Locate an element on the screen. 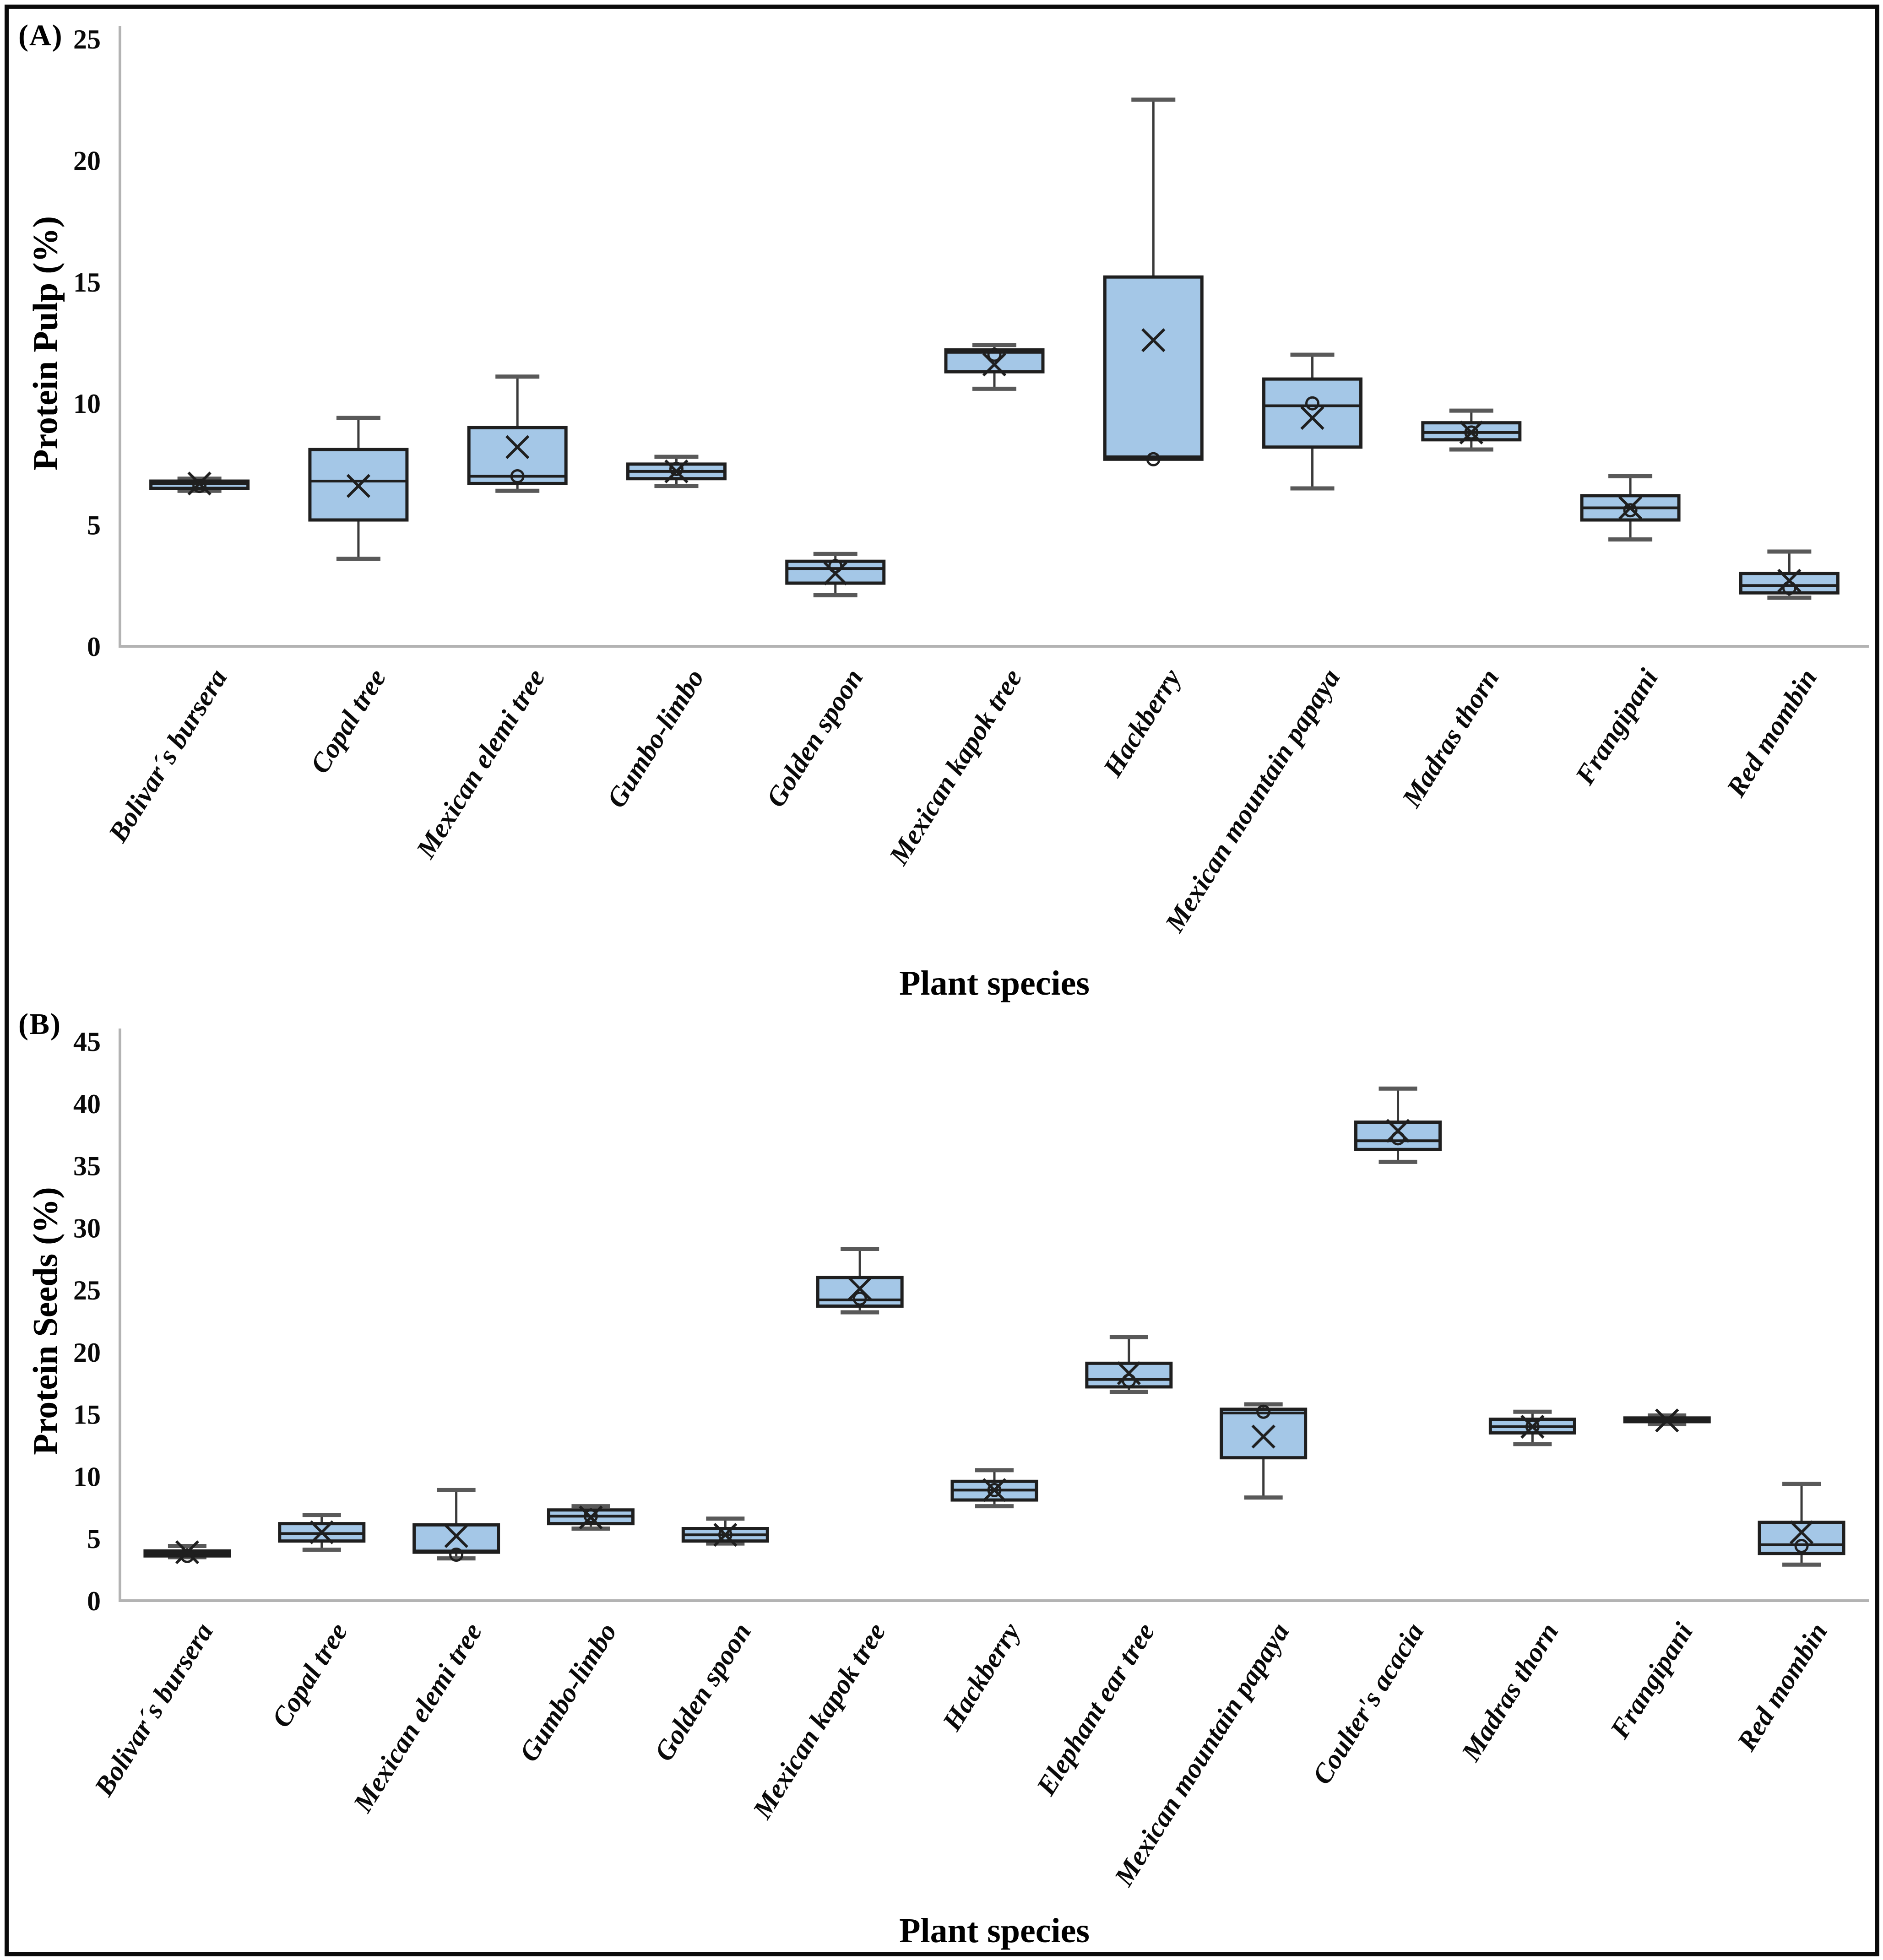 This screenshot has height=1960, width=1883. x-category-label: Copal tree is located at coordinates (348, 722).